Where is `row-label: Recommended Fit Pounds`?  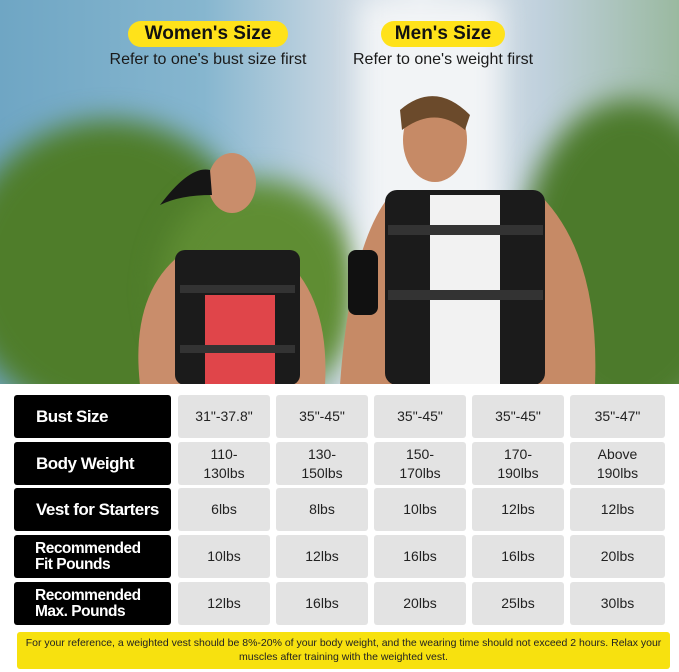 row-label: Recommended Fit Pounds is located at coordinates (92, 556).